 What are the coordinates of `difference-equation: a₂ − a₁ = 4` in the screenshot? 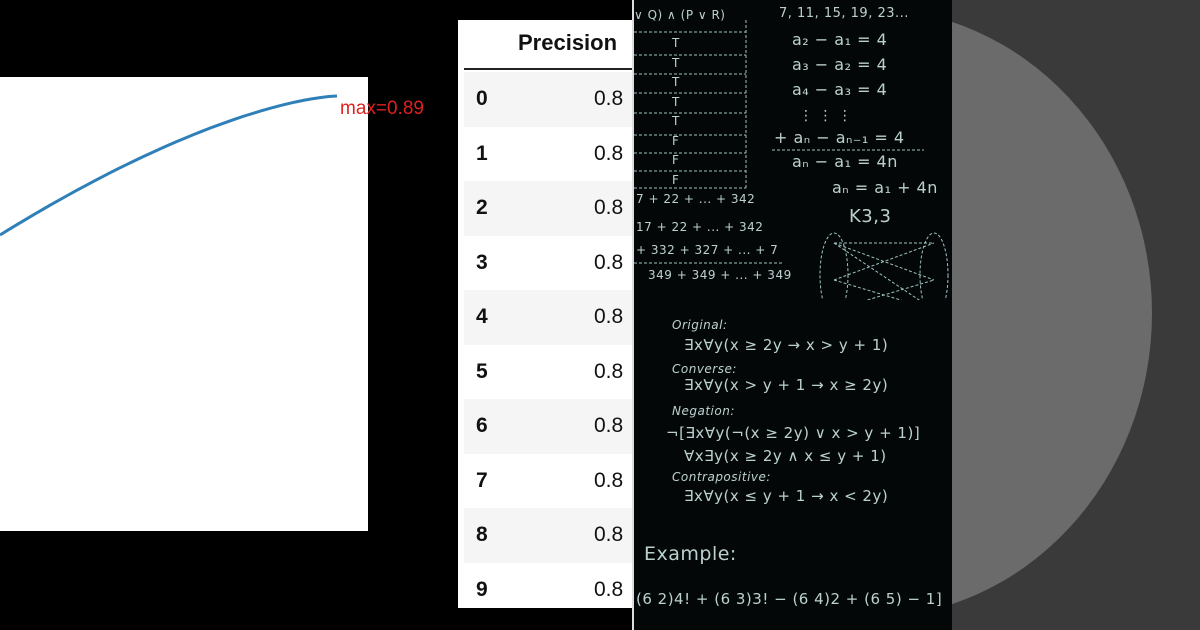 It's located at (840, 39).